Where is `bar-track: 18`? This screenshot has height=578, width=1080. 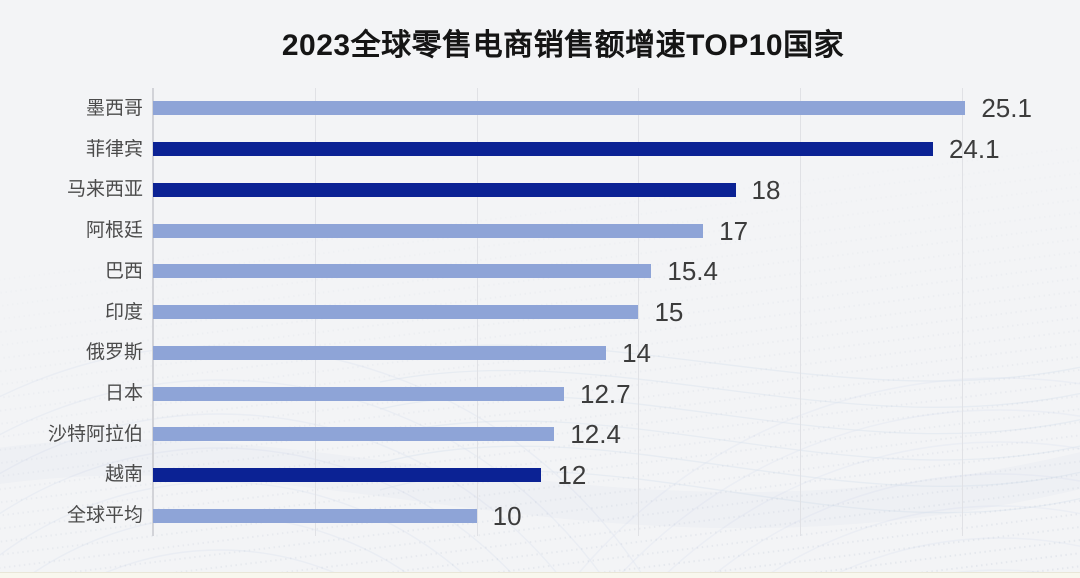 bar-track: 18 is located at coordinates (598, 190).